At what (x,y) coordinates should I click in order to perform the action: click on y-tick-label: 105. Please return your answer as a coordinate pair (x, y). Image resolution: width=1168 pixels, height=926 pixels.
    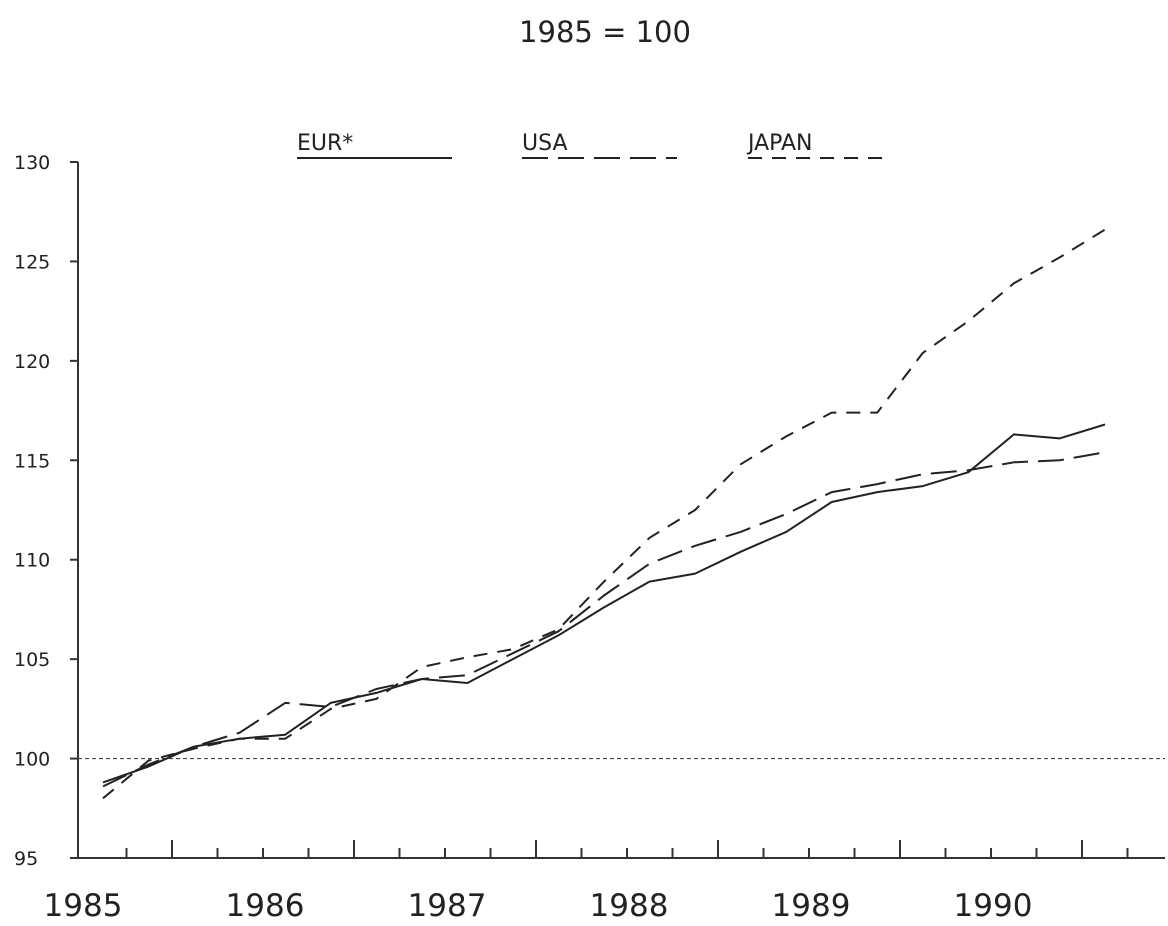
    Looking at the image, I should click on (32, 660).